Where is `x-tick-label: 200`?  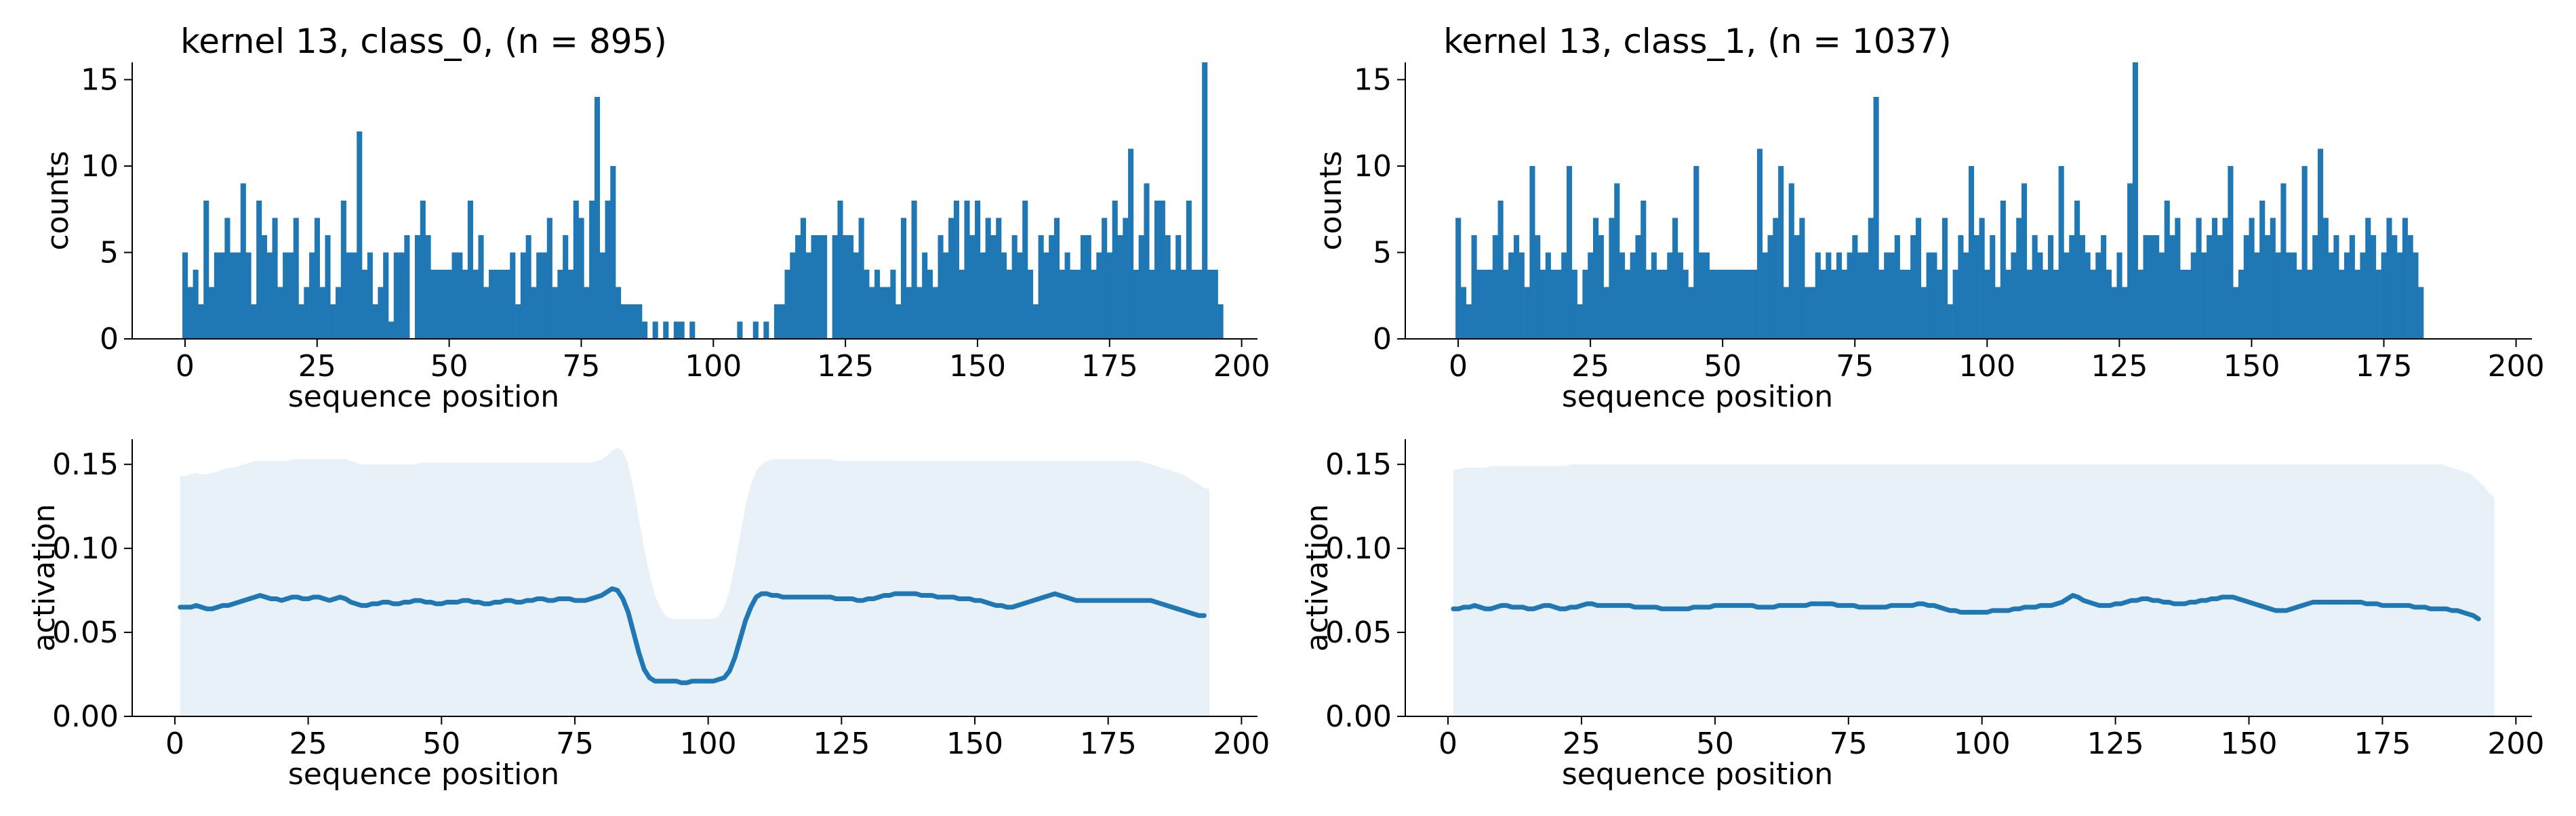
x-tick-label: 200 is located at coordinates (1241, 744).